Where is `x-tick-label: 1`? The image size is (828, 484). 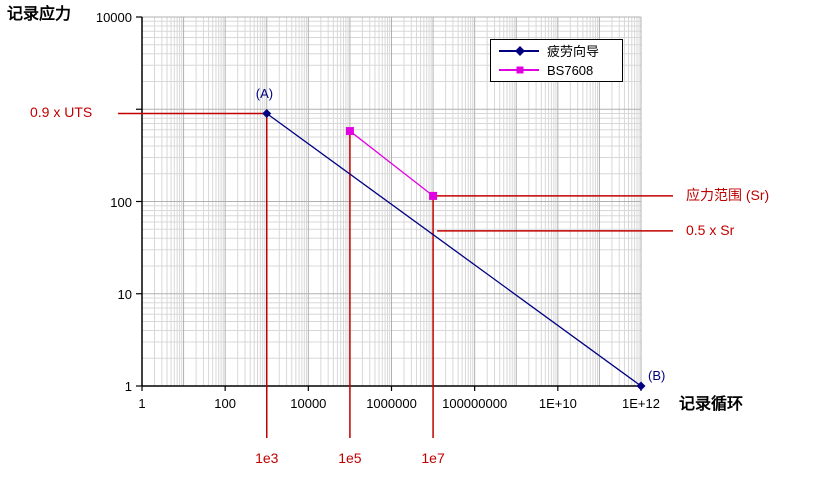 x-tick-label: 1 is located at coordinates (142, 403).